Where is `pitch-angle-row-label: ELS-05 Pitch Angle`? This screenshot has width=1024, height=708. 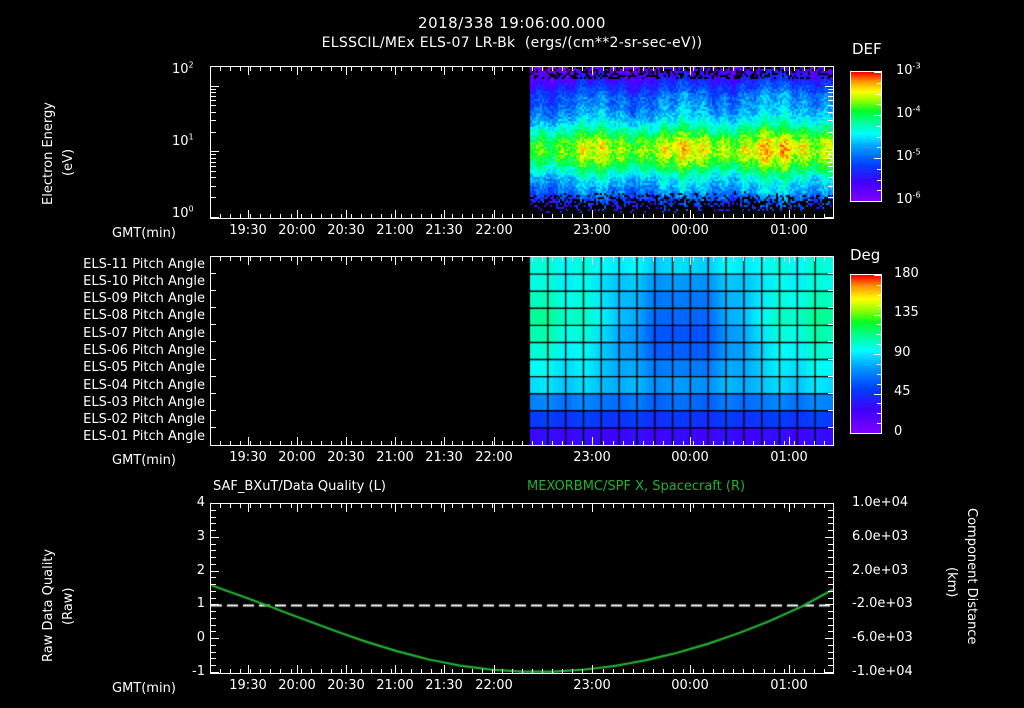 pitch-angle-row-label: ELS-05 Pitch Angle is located at coordinates (144, 367).